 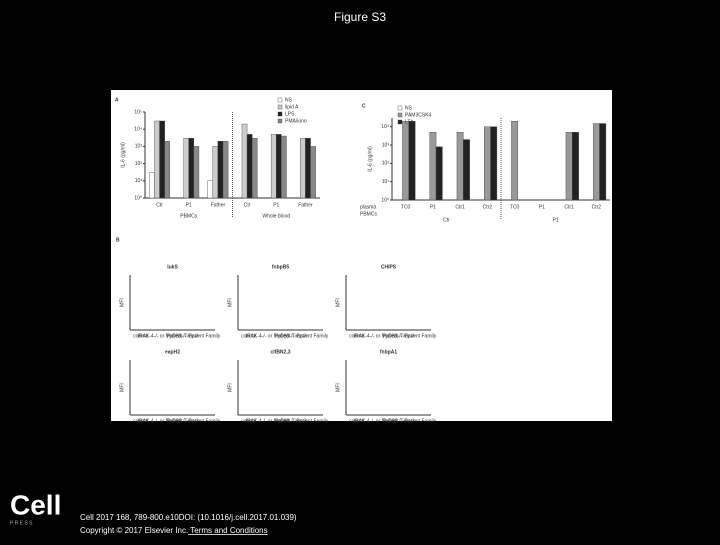 What do you see at coordinates (159, 205) in the screenshot?
I see `x-tick-label: Ctr` at bounding box center [159, 205].